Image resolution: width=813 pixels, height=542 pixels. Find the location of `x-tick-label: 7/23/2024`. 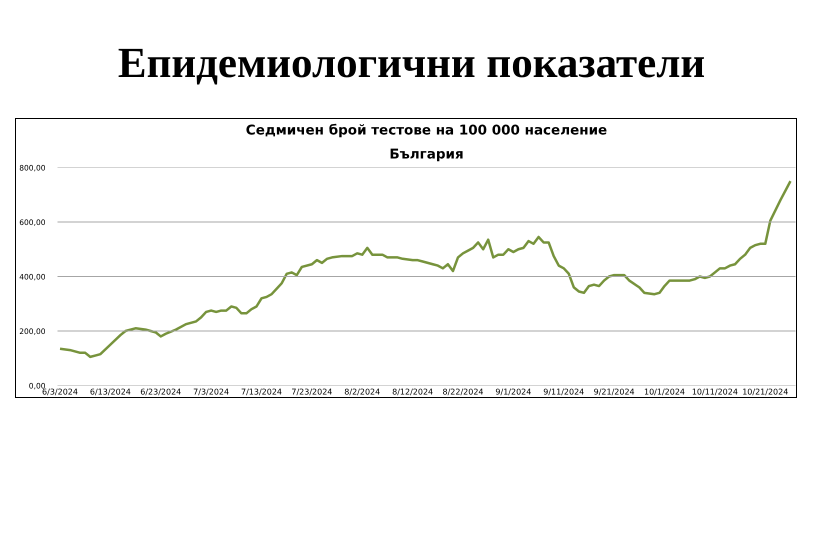

x-tick-label: 7/23/2024 is located at coordinates (311, 392).